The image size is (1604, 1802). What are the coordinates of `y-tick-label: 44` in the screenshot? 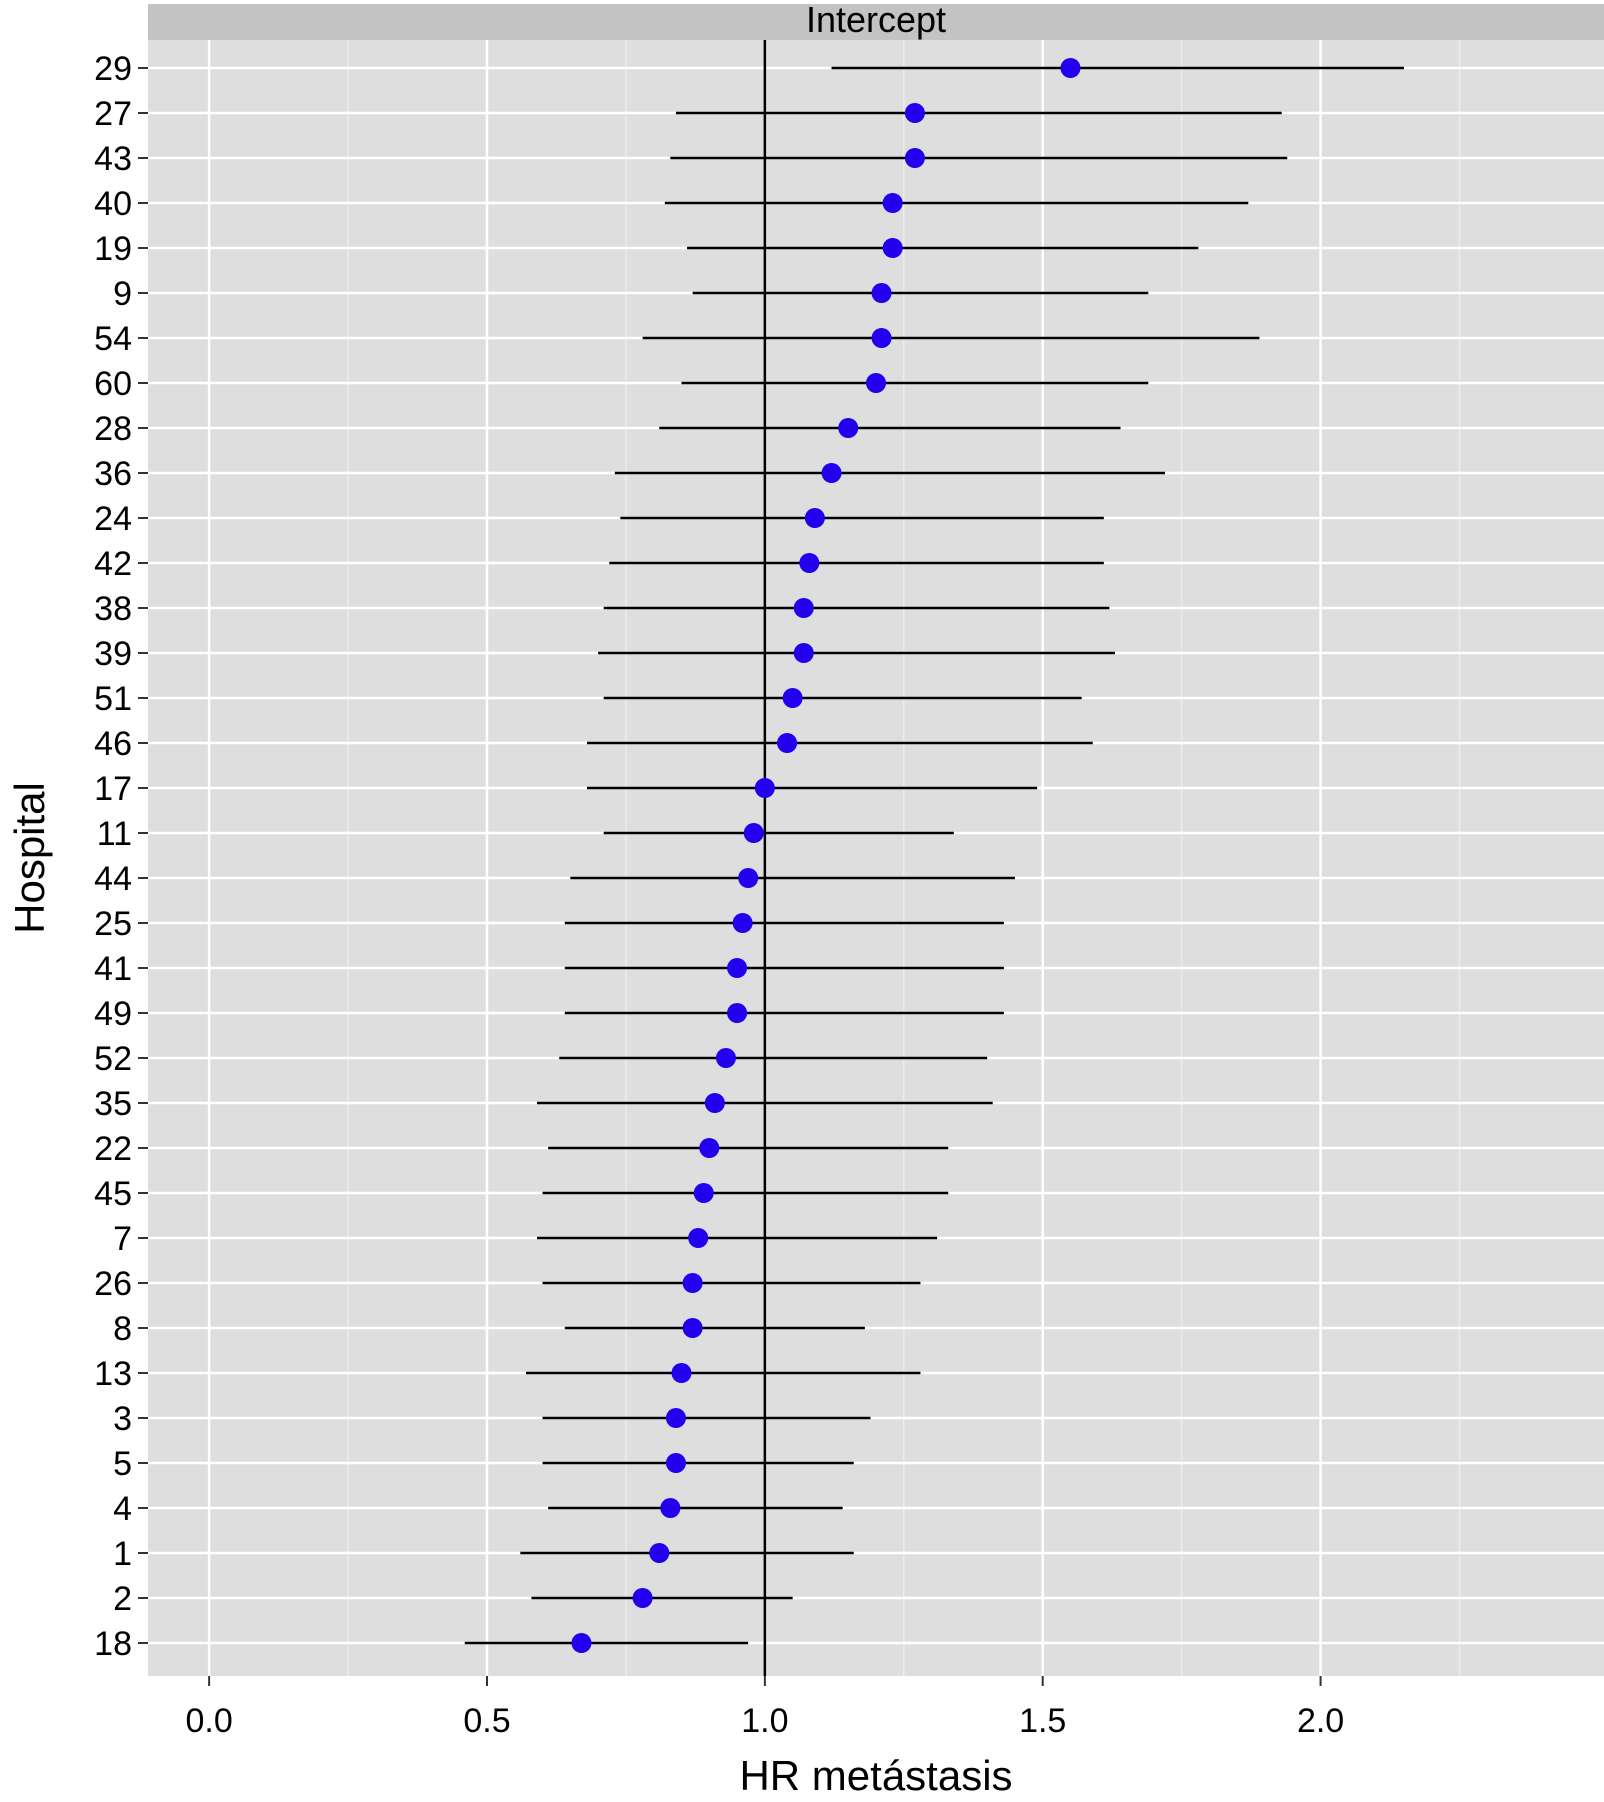 It's located at (113, 879).